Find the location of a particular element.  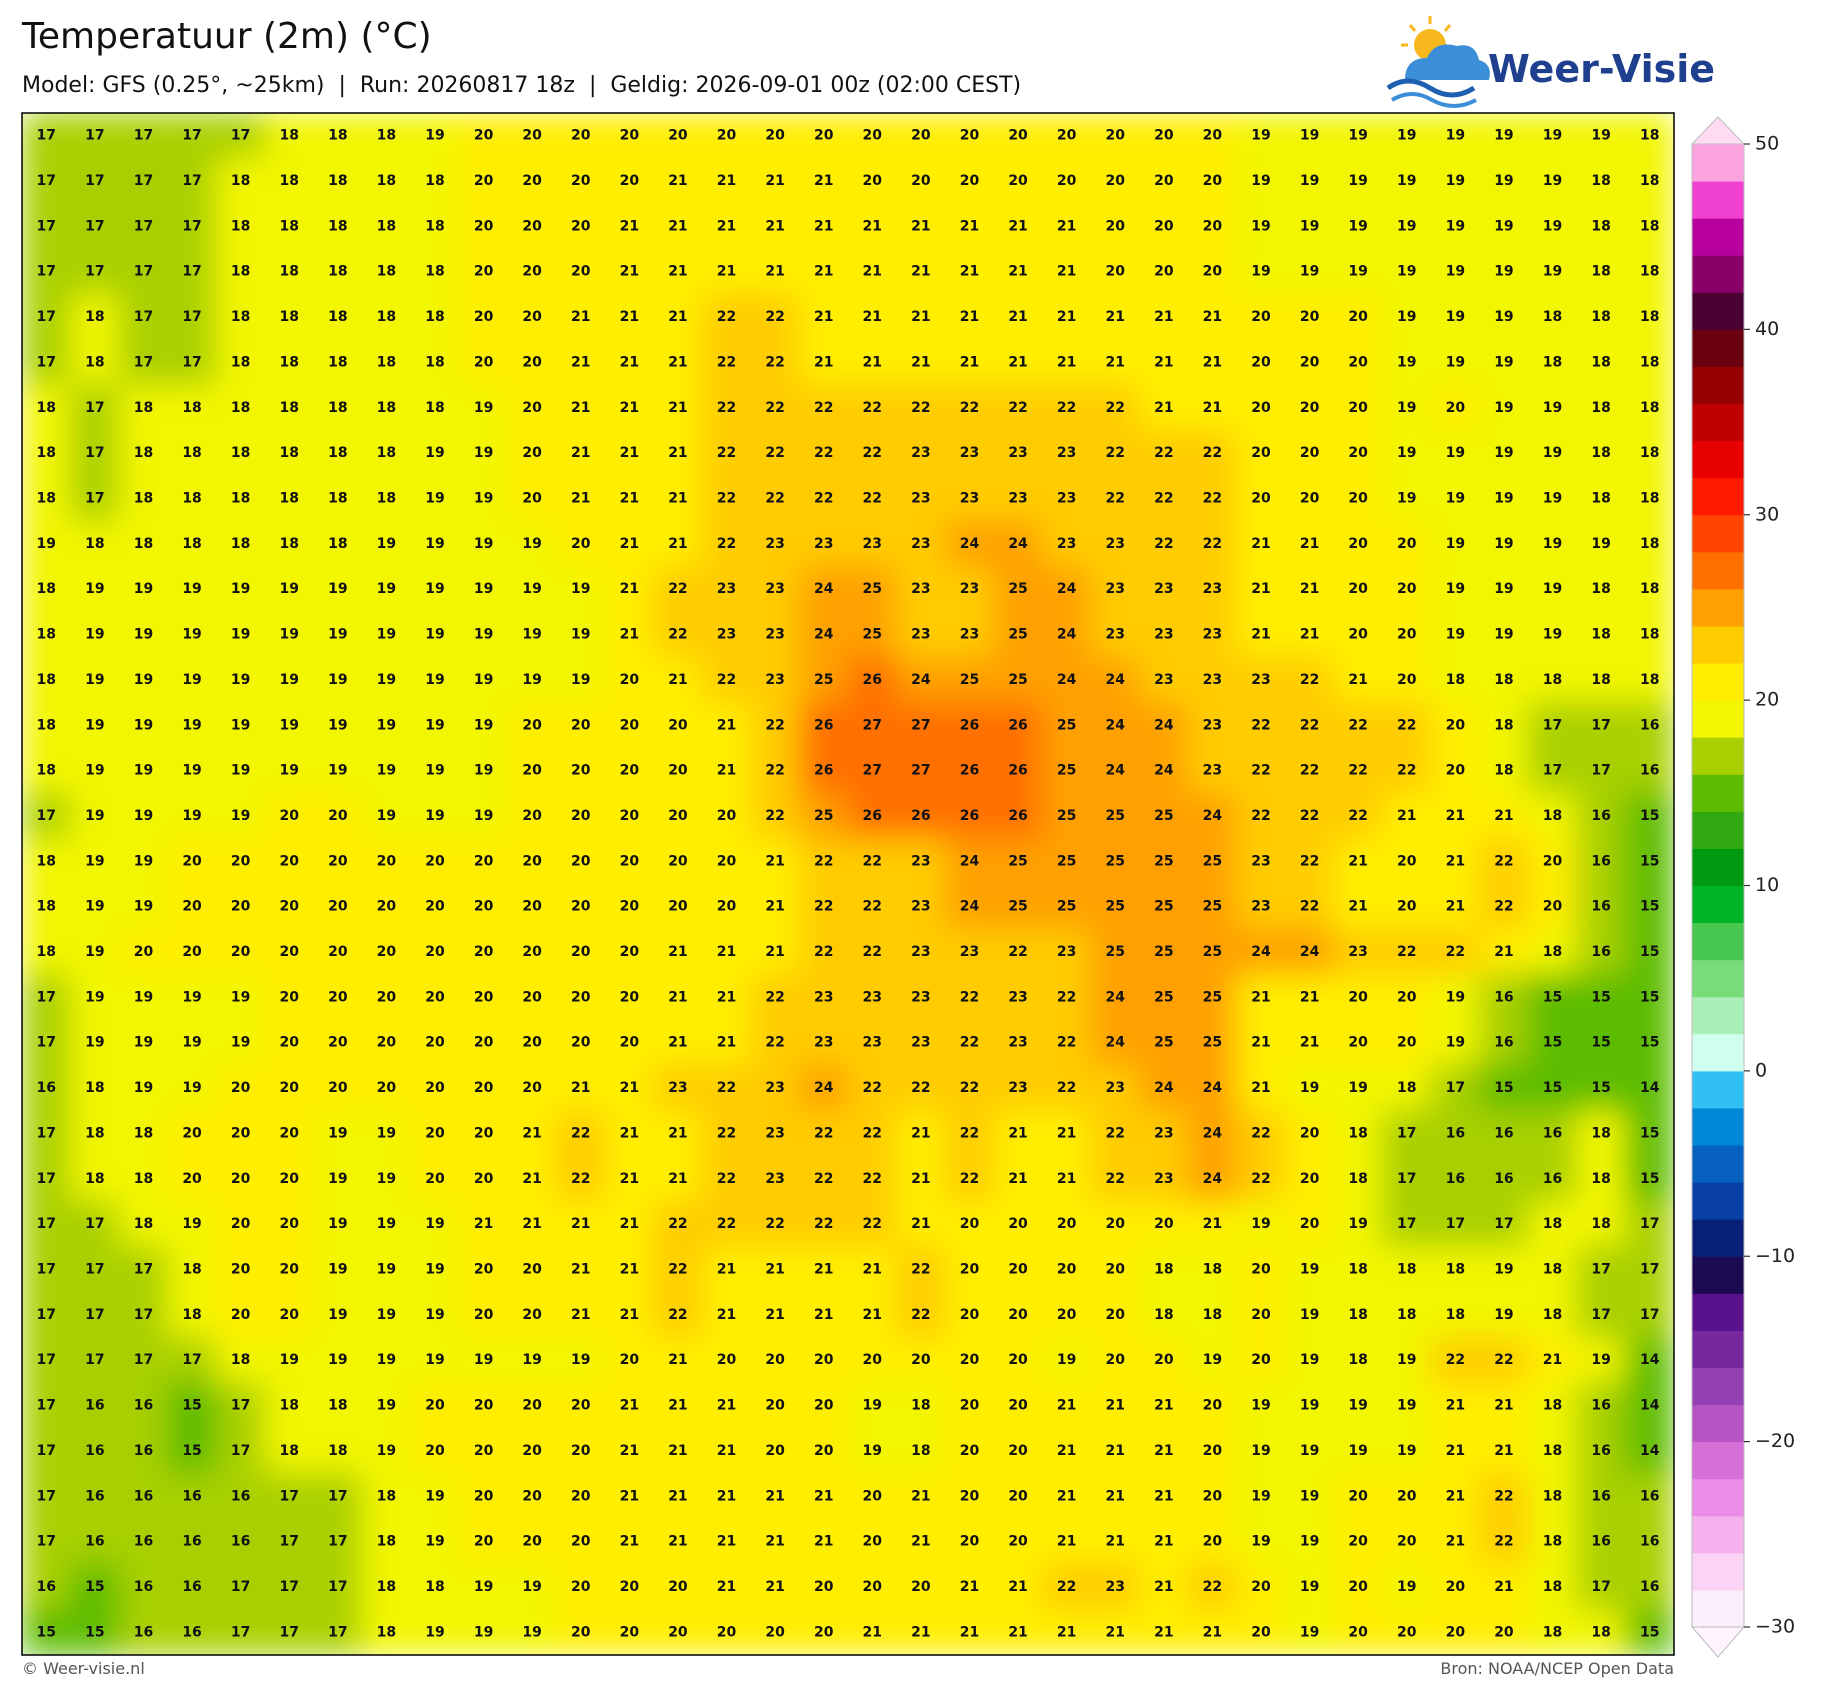

temperature-value: 25 is located at coordinates (1017, 589).